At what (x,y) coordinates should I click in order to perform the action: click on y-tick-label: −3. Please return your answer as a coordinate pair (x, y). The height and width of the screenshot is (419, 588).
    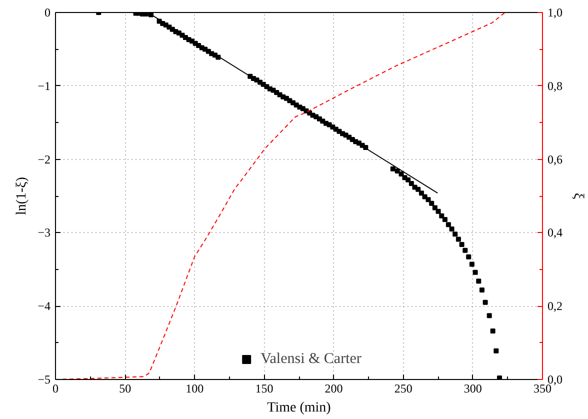
    Looking at the image, I should click on (44, 233).